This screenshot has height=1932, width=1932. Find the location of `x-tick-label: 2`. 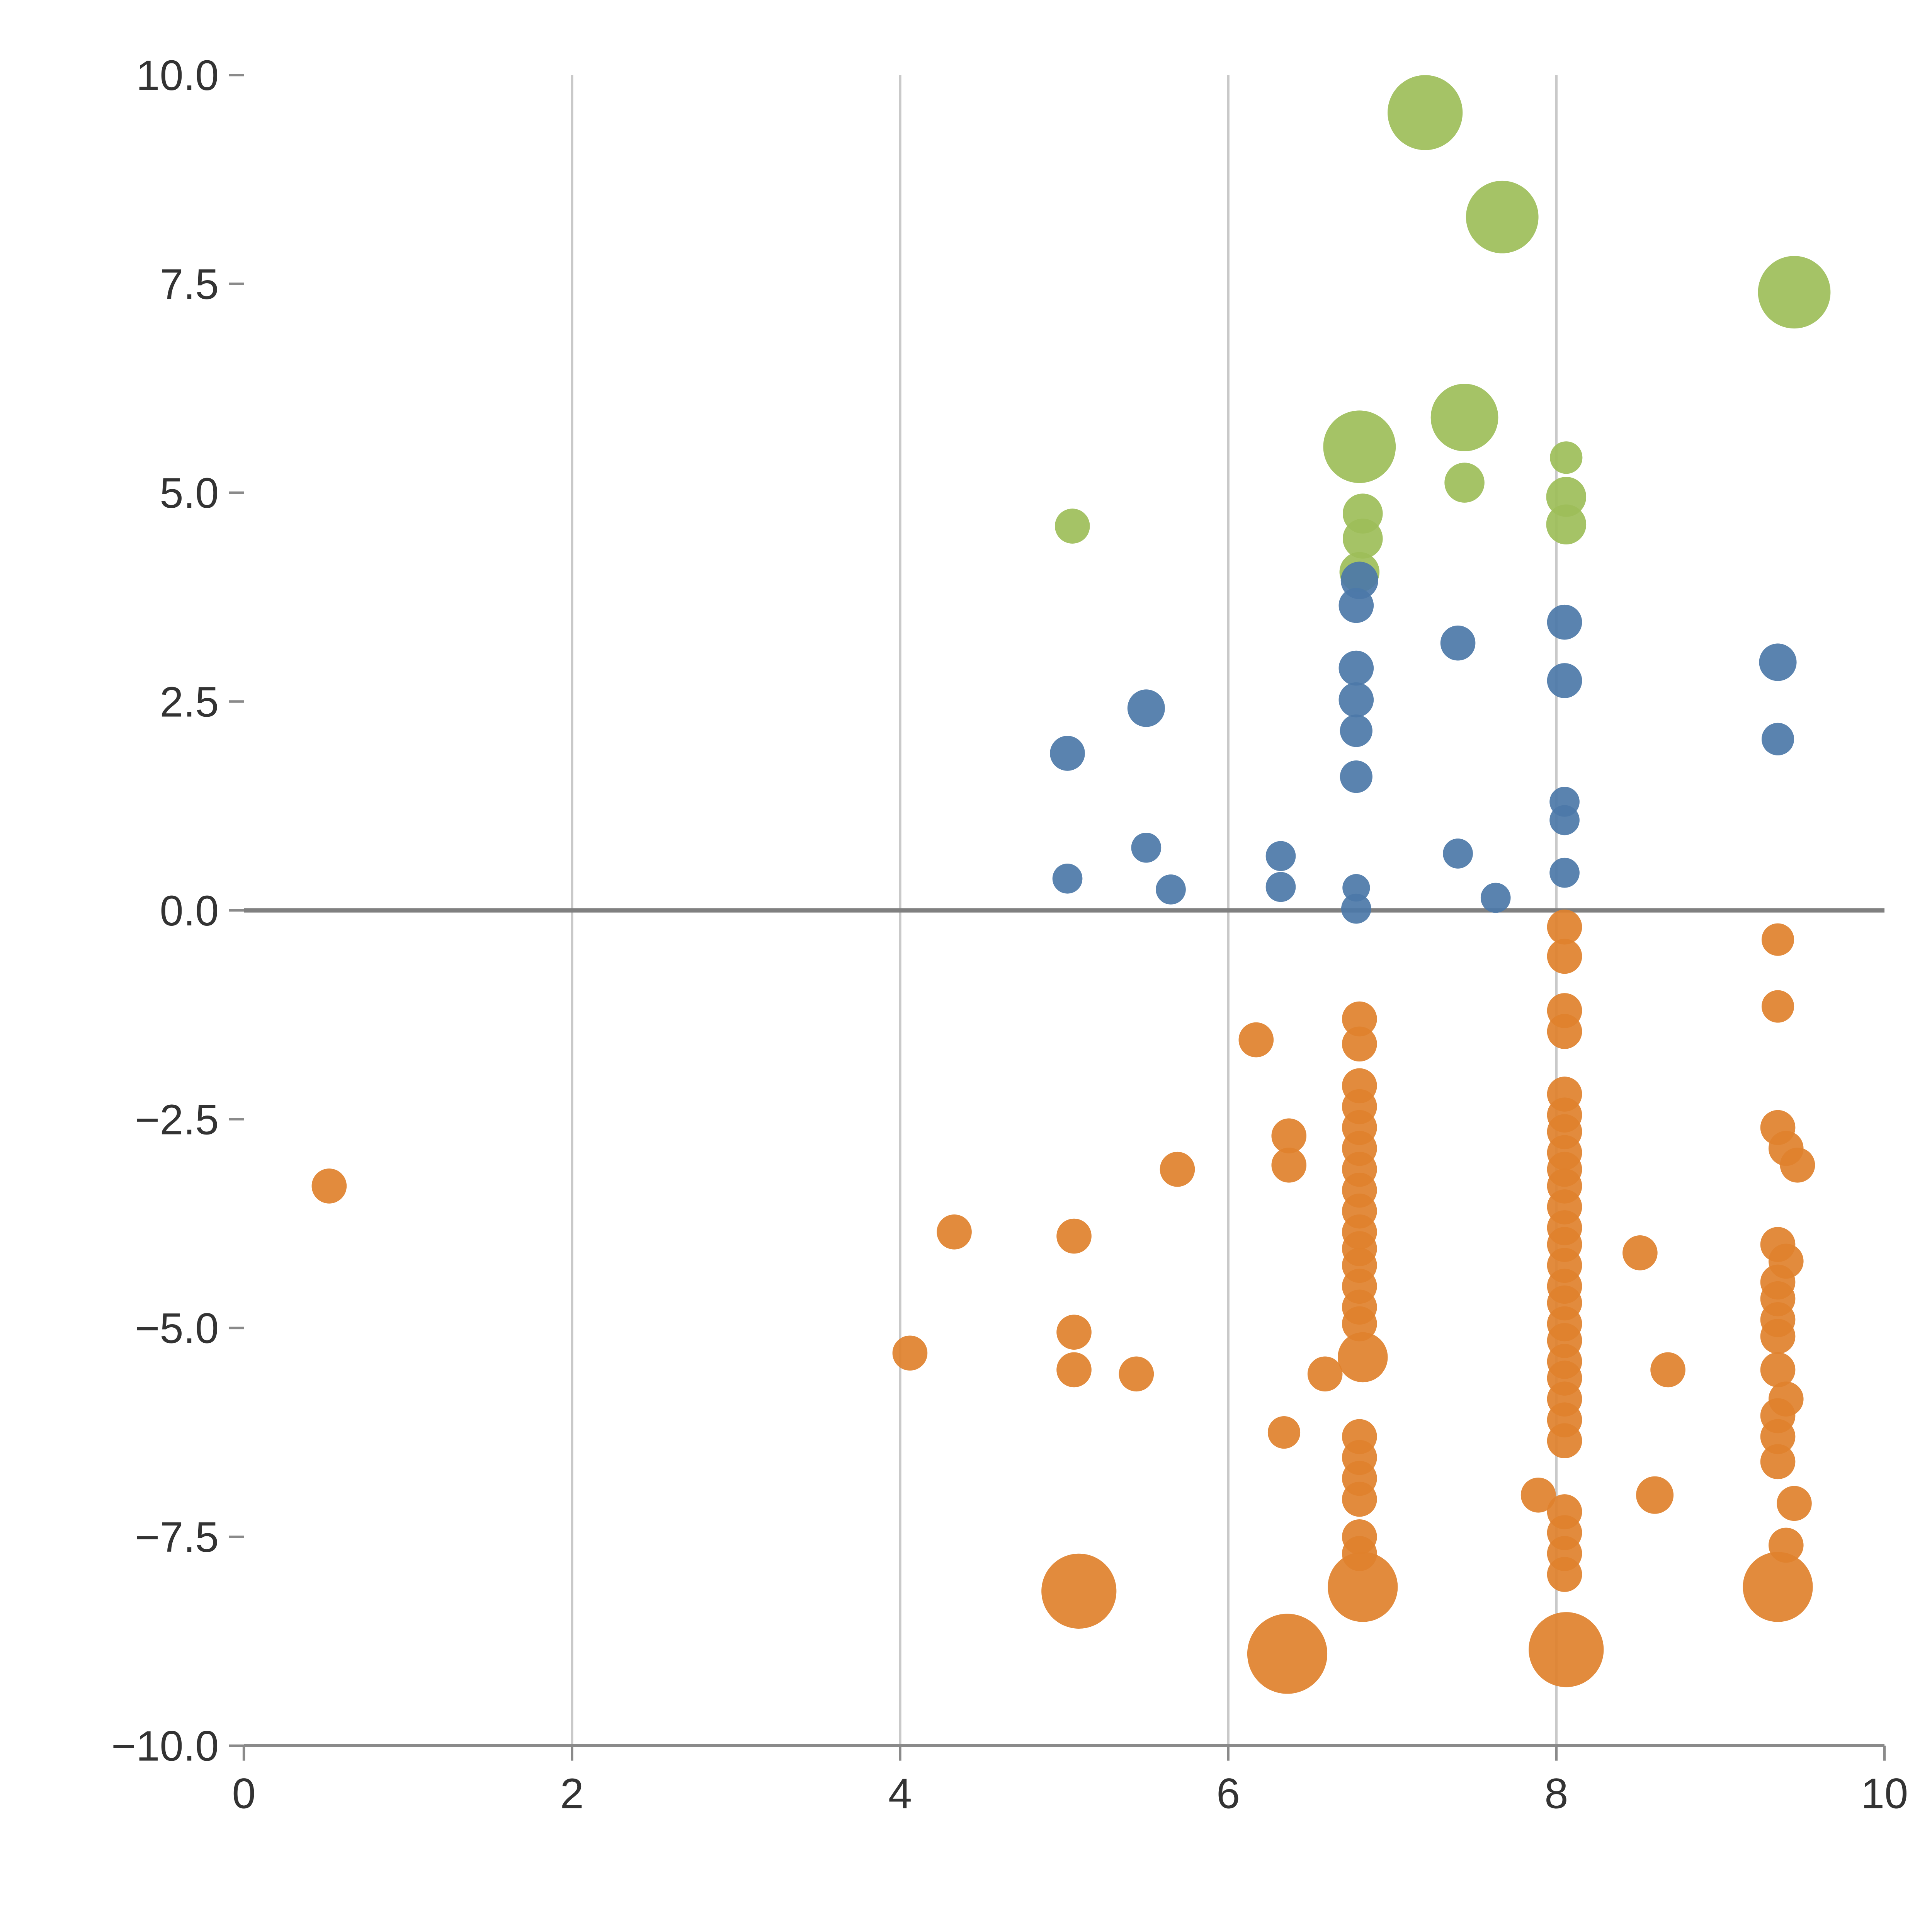

x-tick-label: 2 is located at coordinates (572, 1794).